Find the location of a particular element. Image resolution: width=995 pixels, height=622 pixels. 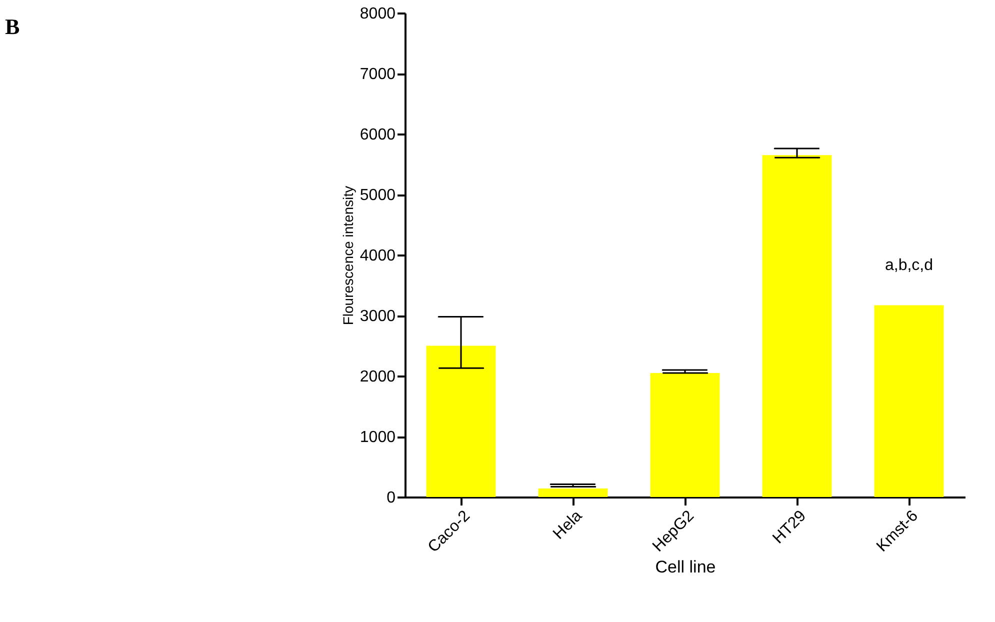

x-tick-label: Hela is located at coordinates (568, 525).